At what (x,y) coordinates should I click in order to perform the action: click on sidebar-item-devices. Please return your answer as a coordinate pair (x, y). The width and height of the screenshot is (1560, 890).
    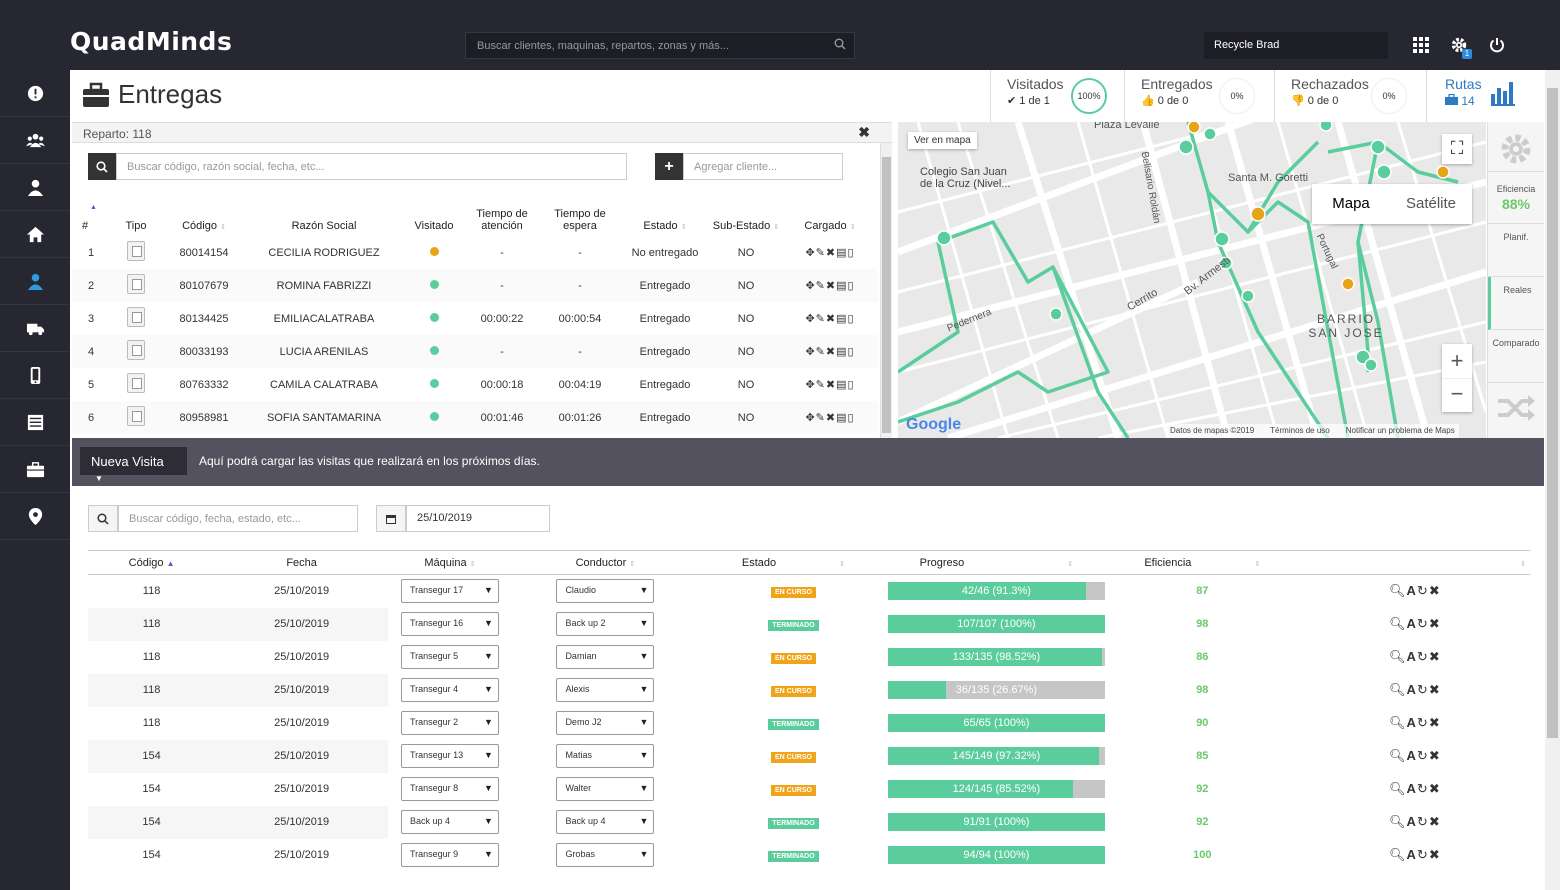
    Looking at the image, I should click on (35, 375).